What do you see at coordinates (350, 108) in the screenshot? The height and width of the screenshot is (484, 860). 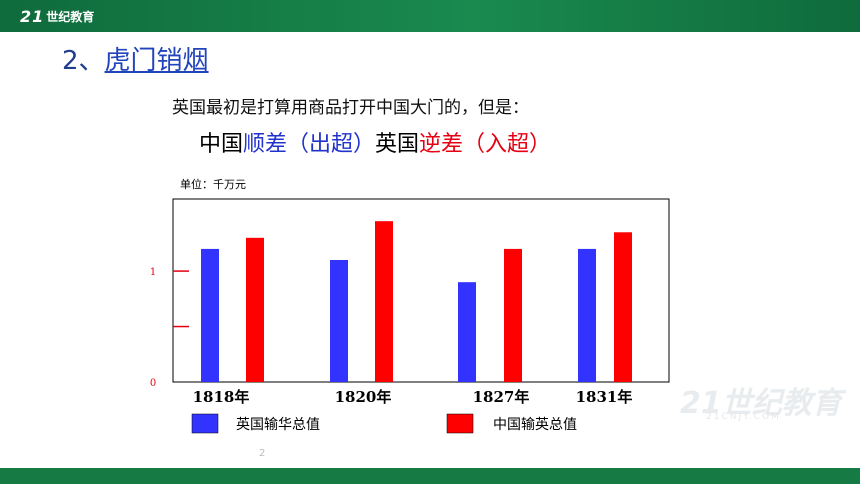 I see `intro-text: 英国最初是打算用商品打开中国大门的，但是：` at bounding box center [350, 108].